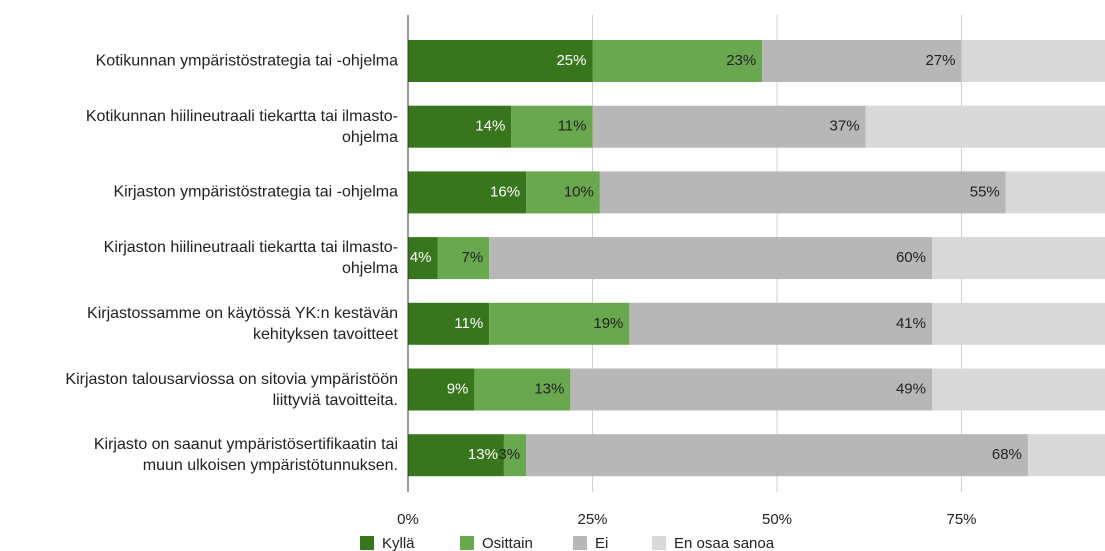 Image resolution: width=1105 pixels, height=551 pixels. I want to click on value-label: 49%, so click(911, 388).